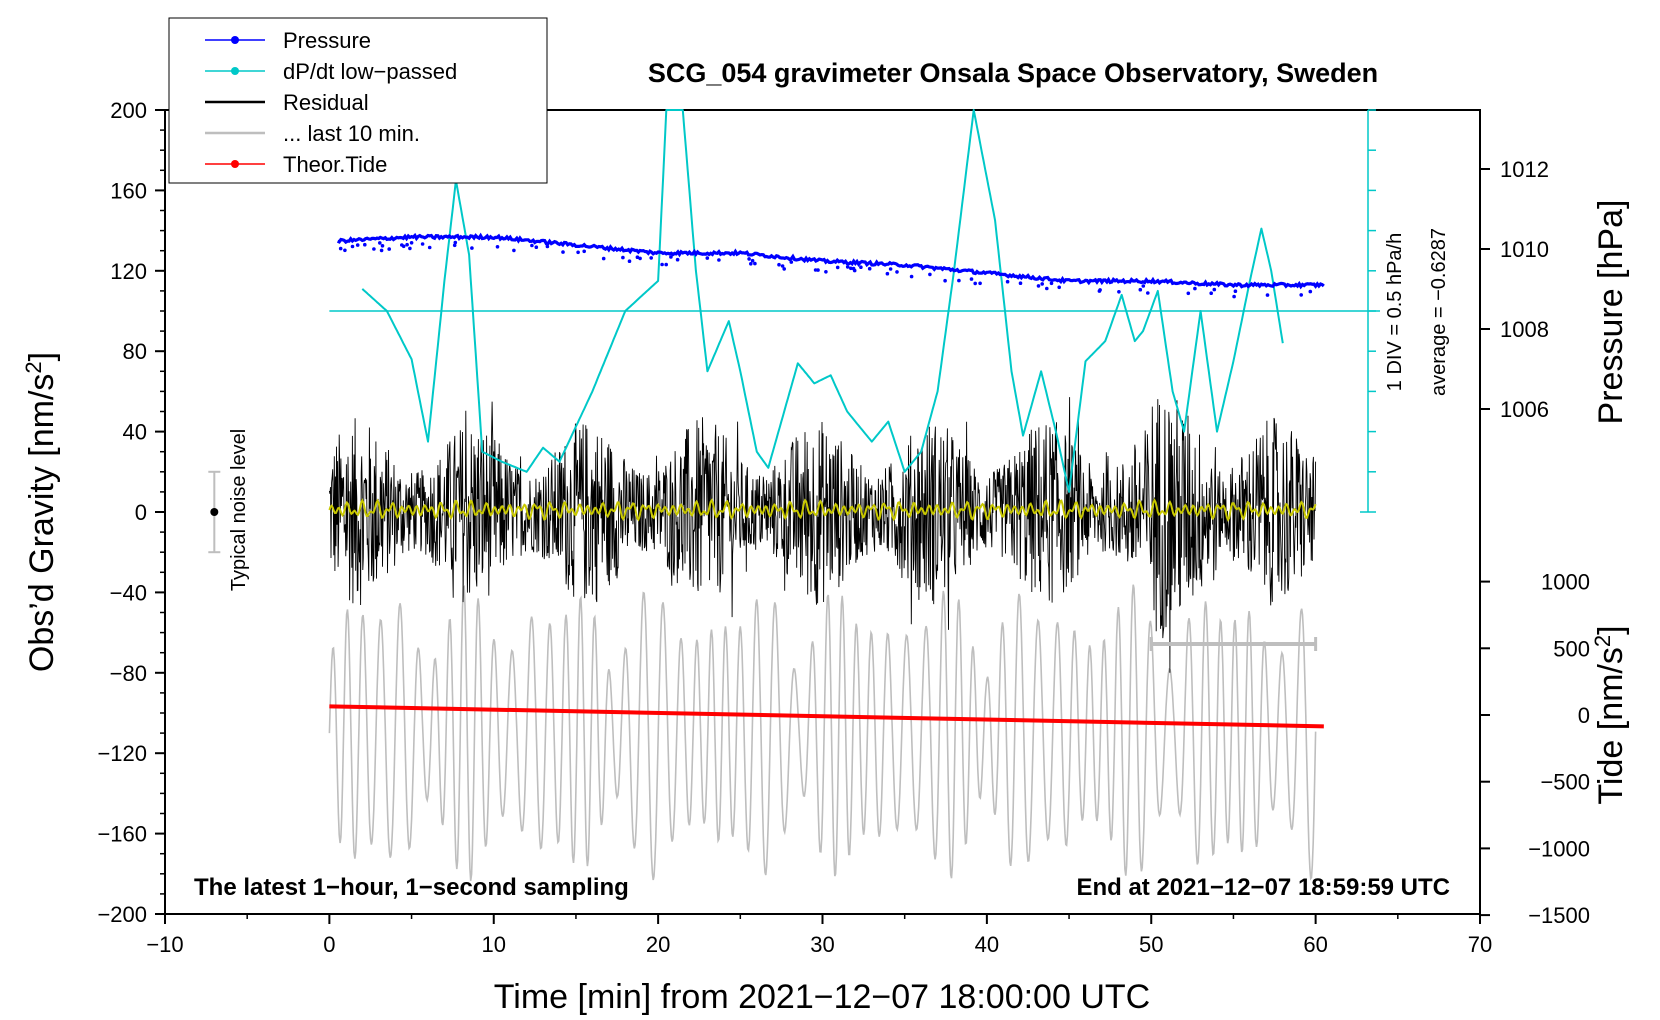 This screenshot has height=1020, width=1660. What do you see at coordinates (494, 944) in the screenshot?
I see `x-tick-label: 10` at bounding box center [494, 944].